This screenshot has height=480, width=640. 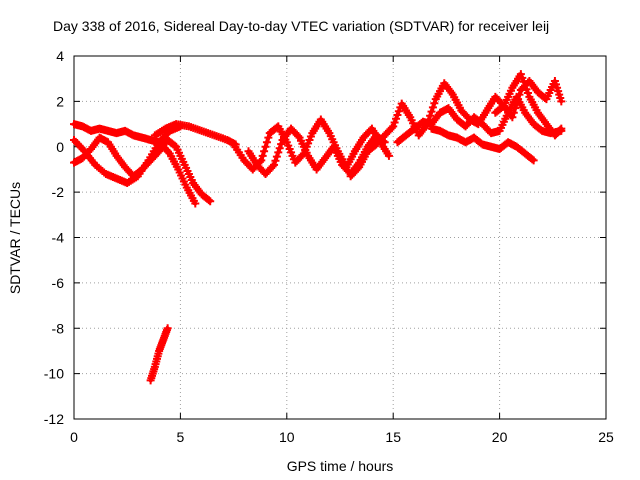 I want to click on y-tick-label: -2, so click(x=58, y=192).